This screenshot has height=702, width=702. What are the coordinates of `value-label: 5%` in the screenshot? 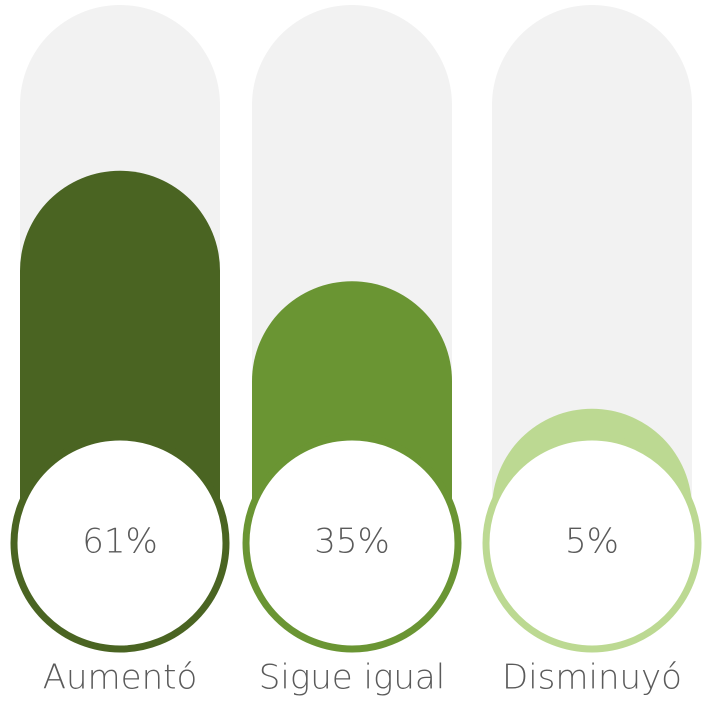 It's located at (592, 542).